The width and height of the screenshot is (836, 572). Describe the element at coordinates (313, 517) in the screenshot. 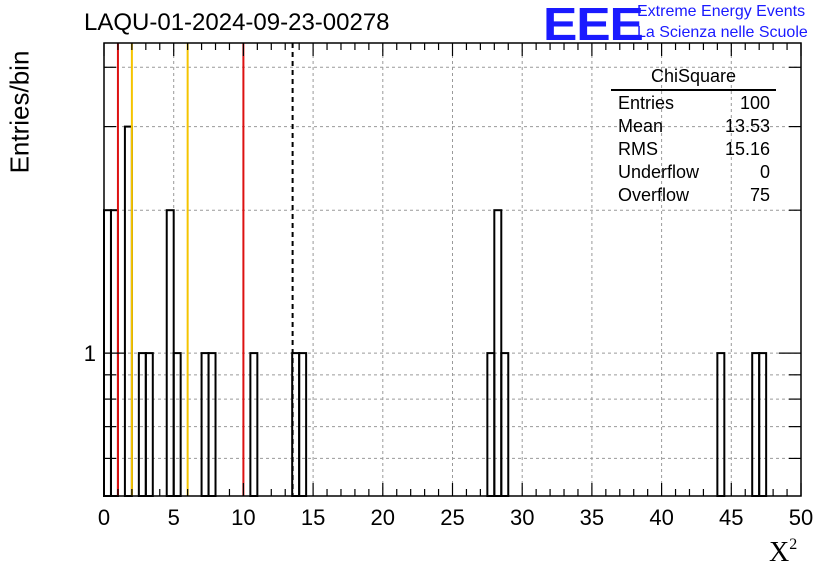

I see `x-tick-label: 15` at that location.